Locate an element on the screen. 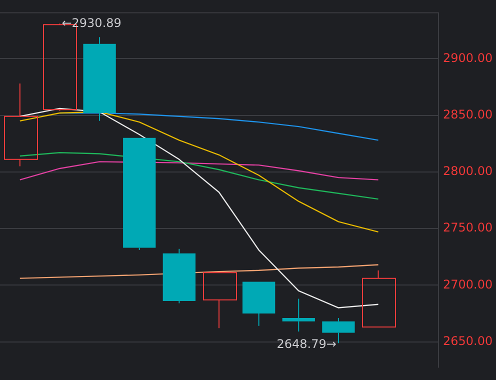  y-tick-label: 2850.00 is located at coordinates (468, 114).